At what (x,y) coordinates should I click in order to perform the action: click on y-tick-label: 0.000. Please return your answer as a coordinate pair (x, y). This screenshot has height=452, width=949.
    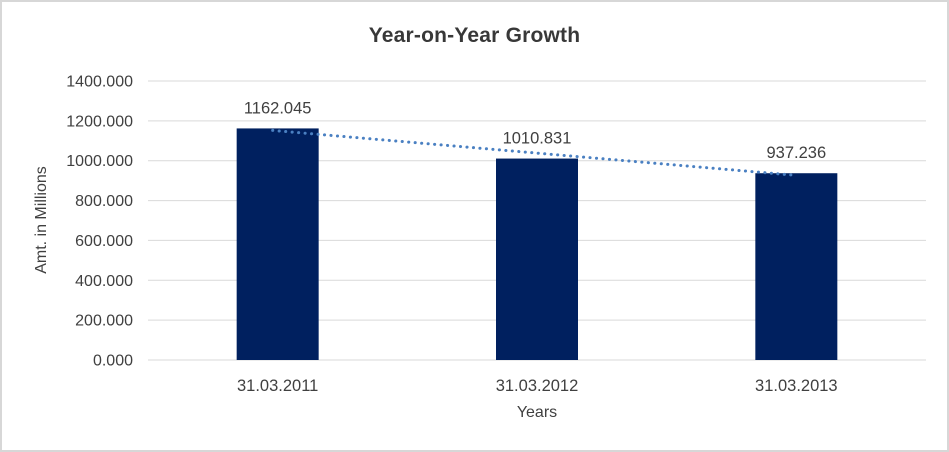
    Looking at the image, I should click on (113, 361).